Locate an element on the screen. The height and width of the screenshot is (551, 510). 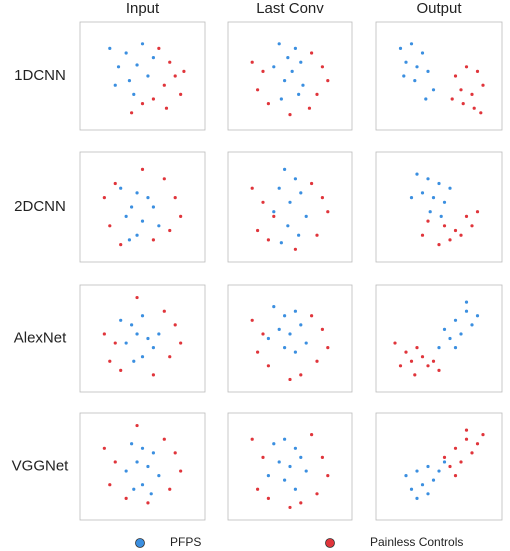
column-title: Last Conv is located at coordinates (290, 8).